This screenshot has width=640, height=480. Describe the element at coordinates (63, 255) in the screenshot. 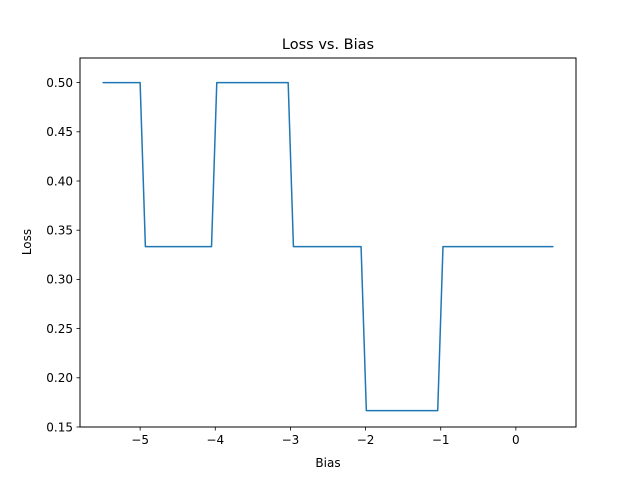

I see `y-axis: 0.15 0.20 0.25 0.30 0.35 0.40 0.45 0.50` at that location.